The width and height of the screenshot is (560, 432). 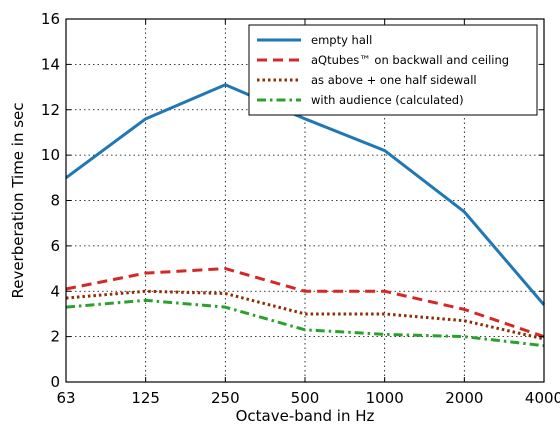 I want to click on y-tick-label: 6, so click(x=55, y=246).